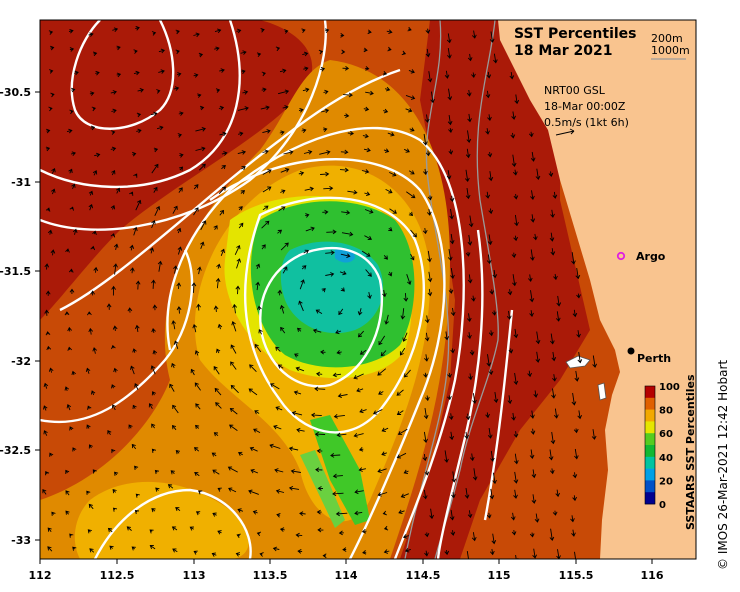 The height and width of the screenshot is (592, 740). I want to click on current-scale: 0.5m/s (1kt 6h), so click(586, 122).